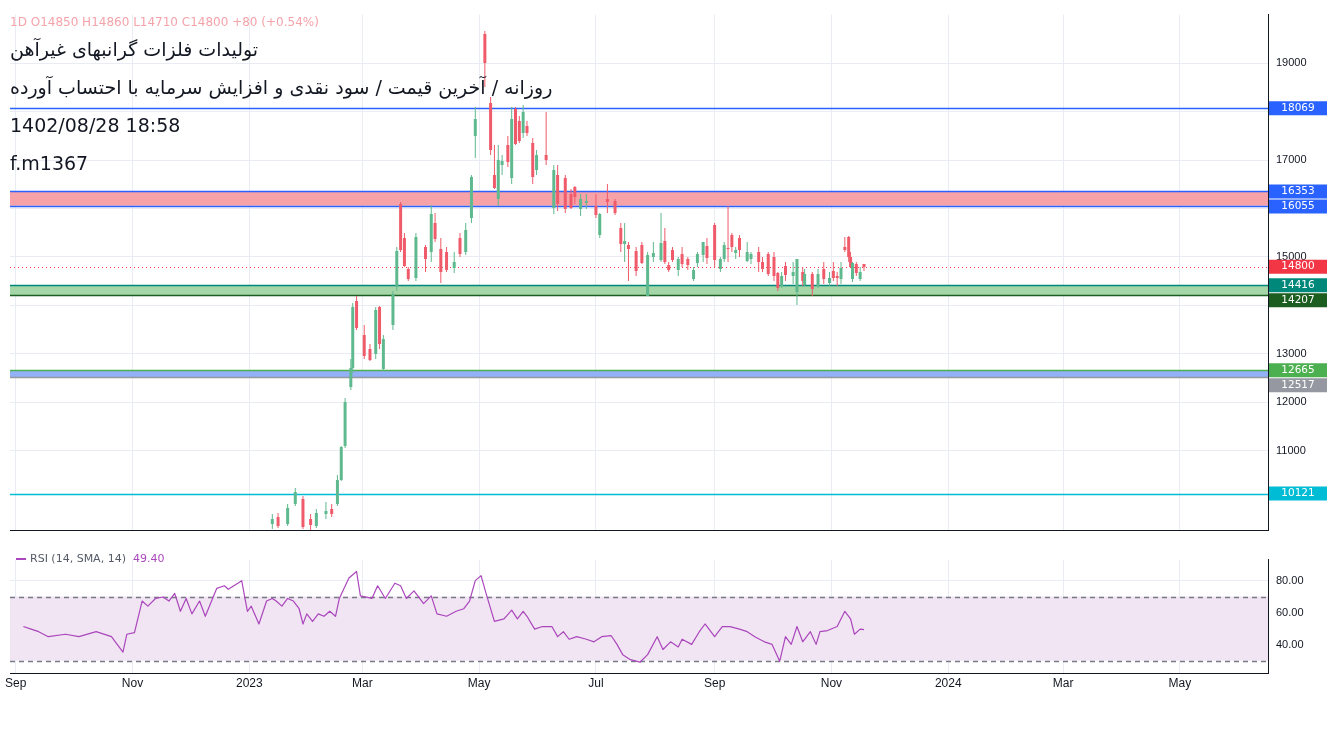 This screenshot has width=1330, height=732. I want to click on ref-line-label: 14416, so click(1298, 284).